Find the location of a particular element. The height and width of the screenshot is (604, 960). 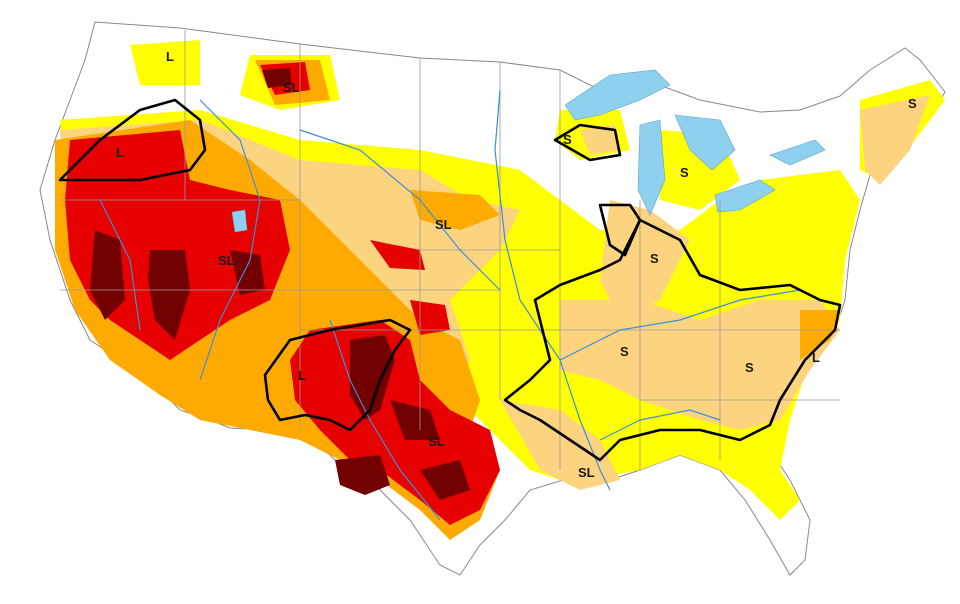

impact-label-carolinas: S is located at coordinates (749, 367).